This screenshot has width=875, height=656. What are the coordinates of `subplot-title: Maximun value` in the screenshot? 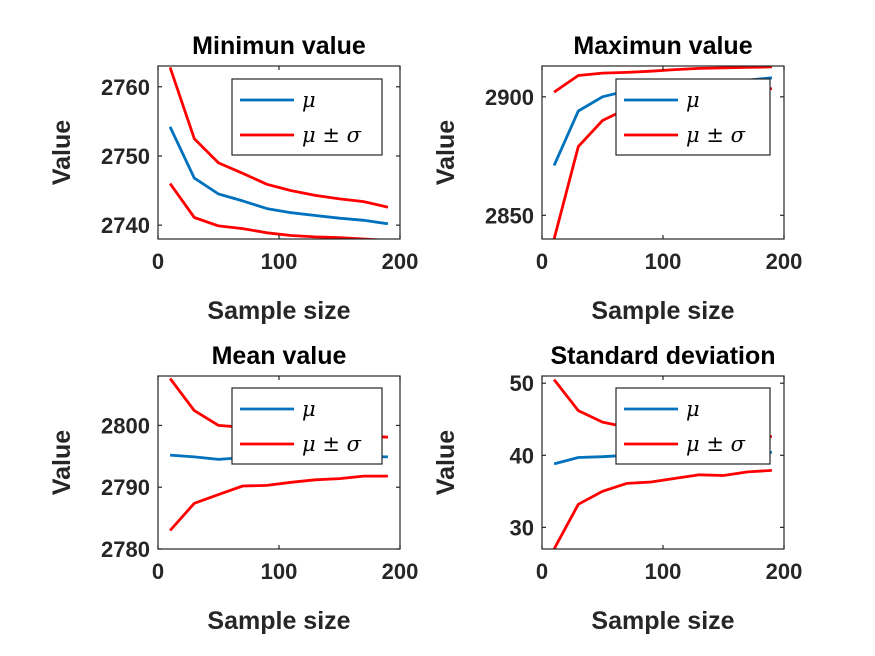 It's located at (662, 46).